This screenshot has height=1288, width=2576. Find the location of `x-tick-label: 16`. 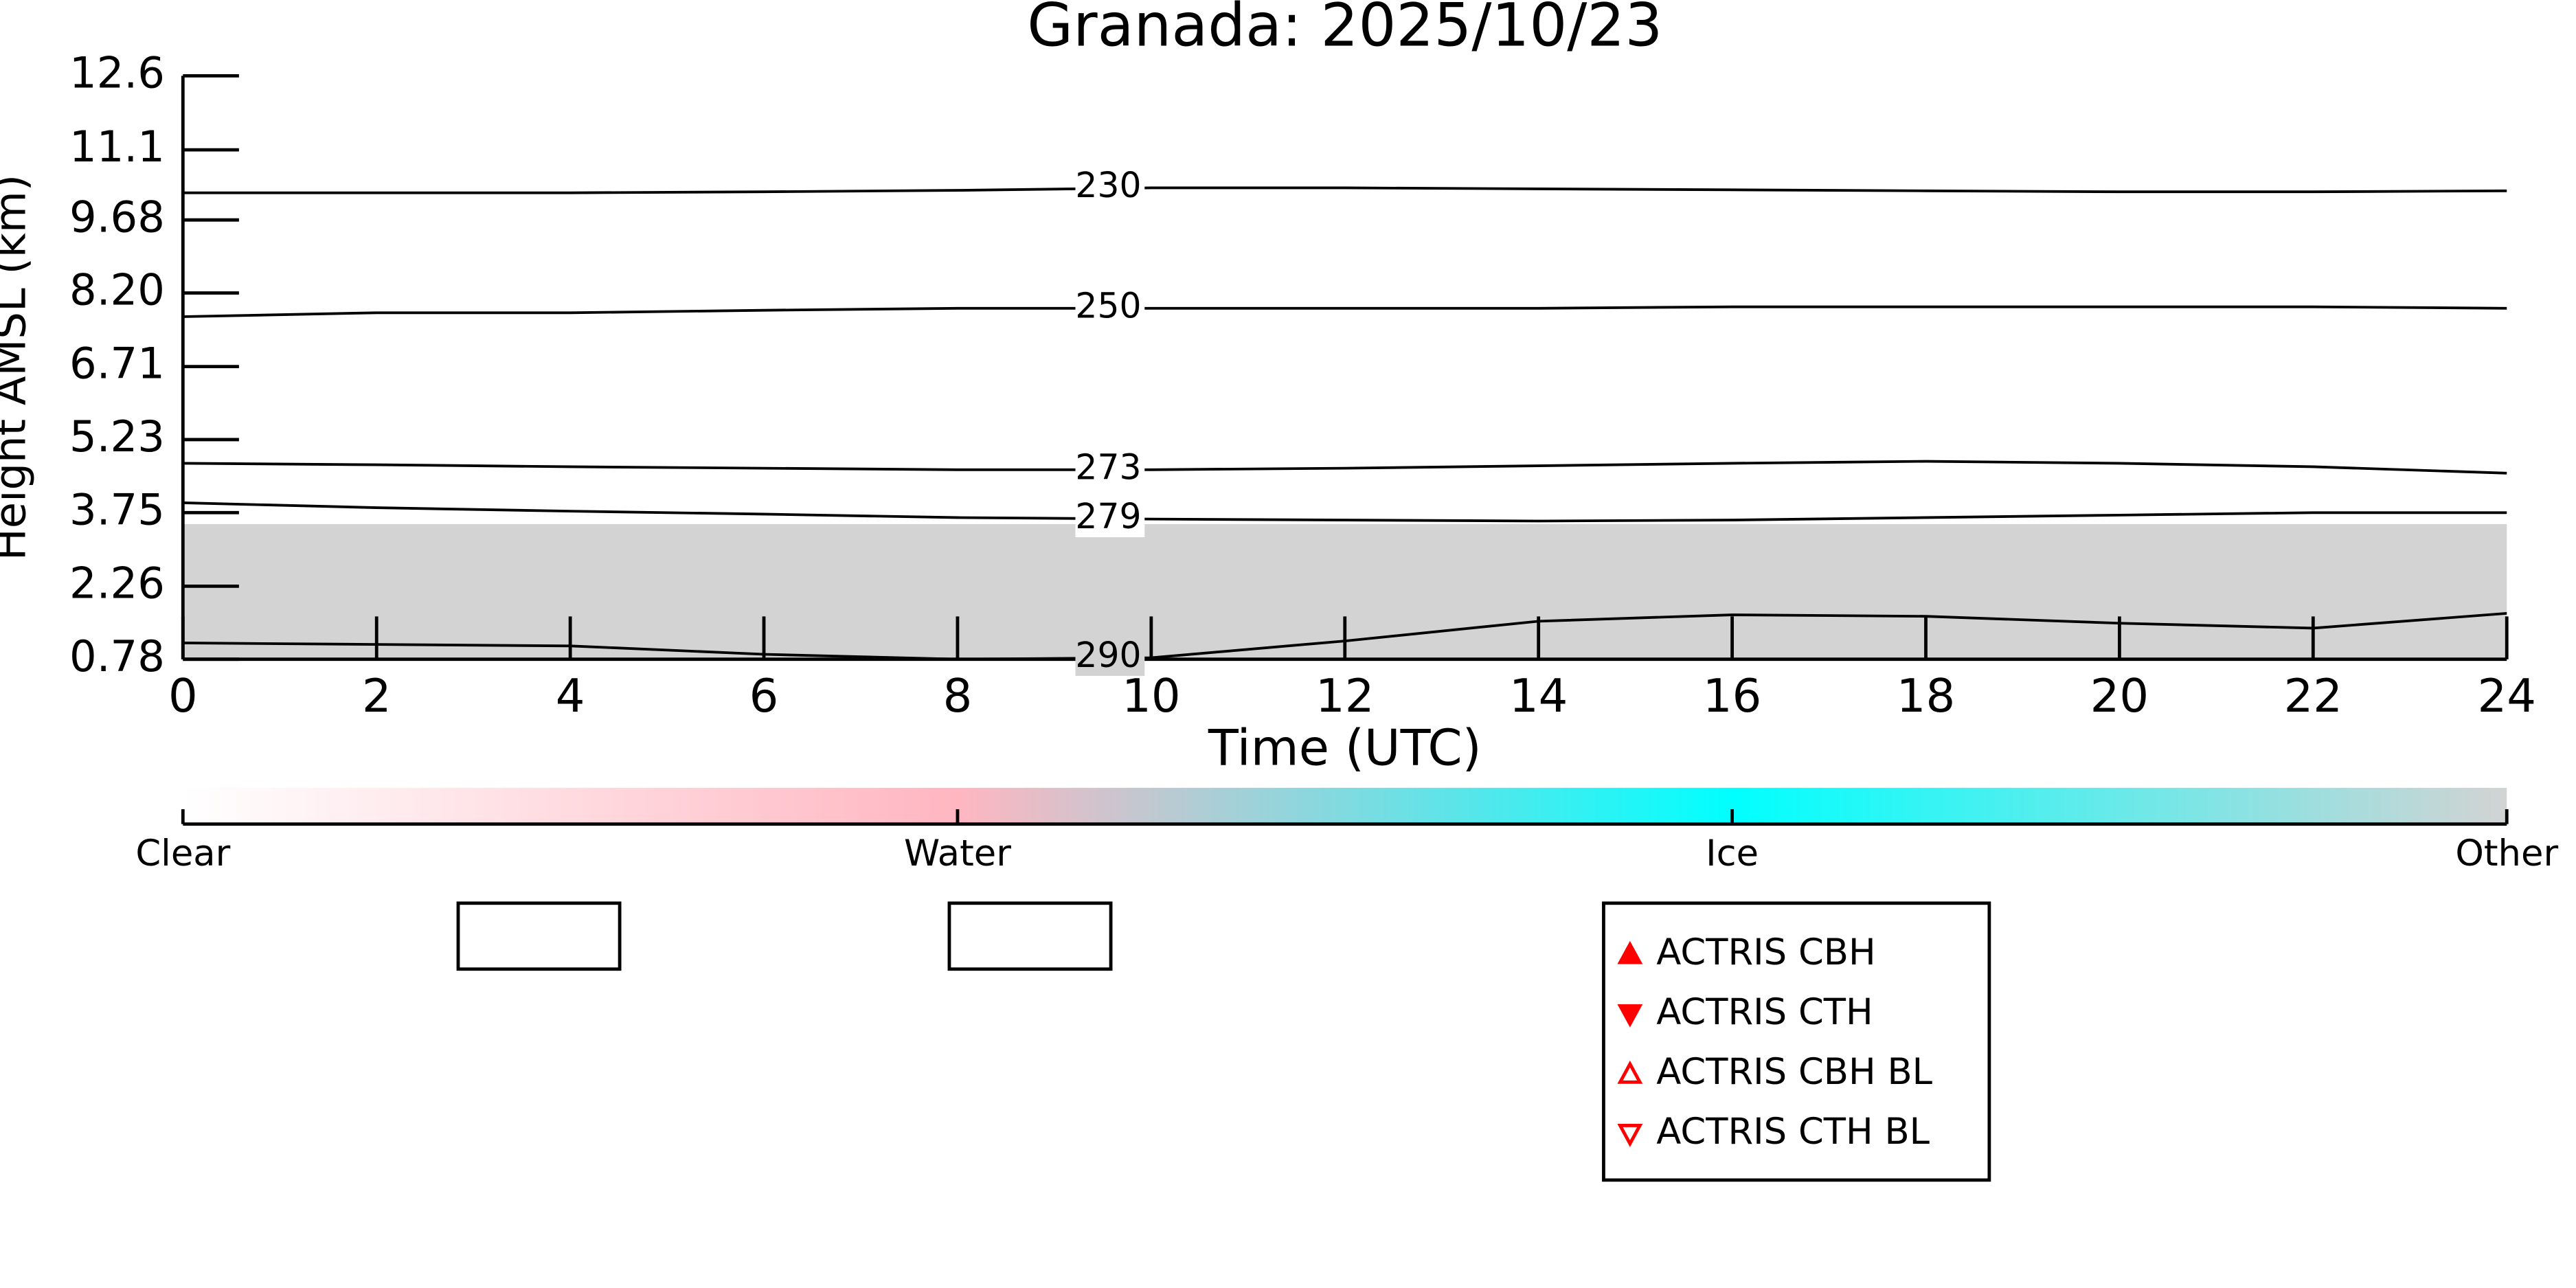

x-tick-label: 16 is located at coordinates (1732, 696).